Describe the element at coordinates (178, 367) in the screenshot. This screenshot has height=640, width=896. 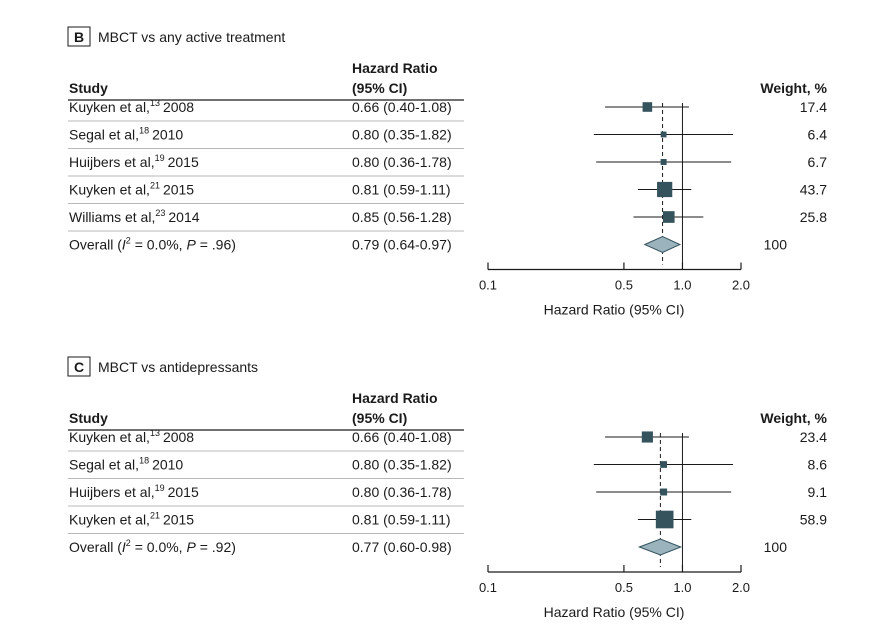
I see `panel-title: MBCT vs antidepressants` at that location.